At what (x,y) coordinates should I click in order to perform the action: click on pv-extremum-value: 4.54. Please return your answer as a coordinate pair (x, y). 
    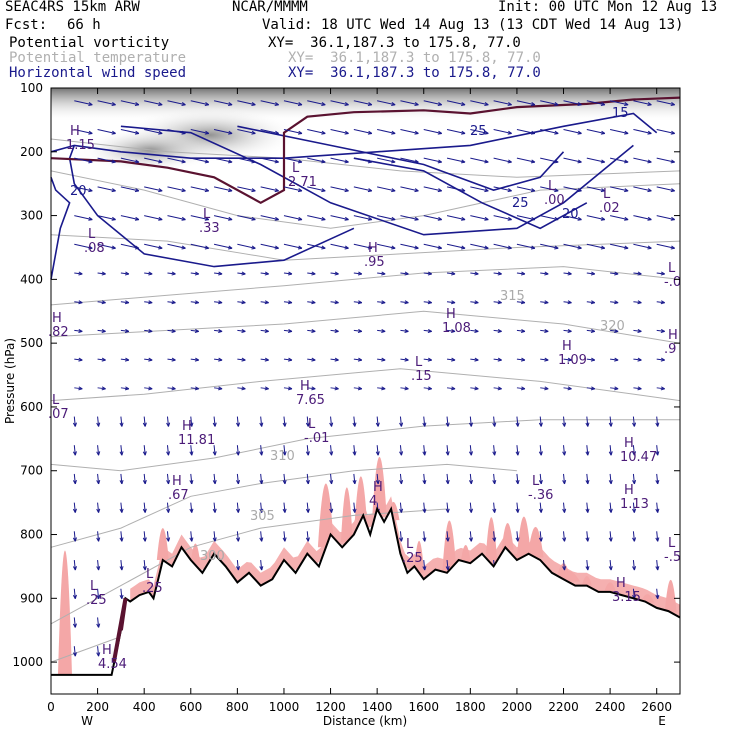
    Looking at the image, I should click on (112, 664).